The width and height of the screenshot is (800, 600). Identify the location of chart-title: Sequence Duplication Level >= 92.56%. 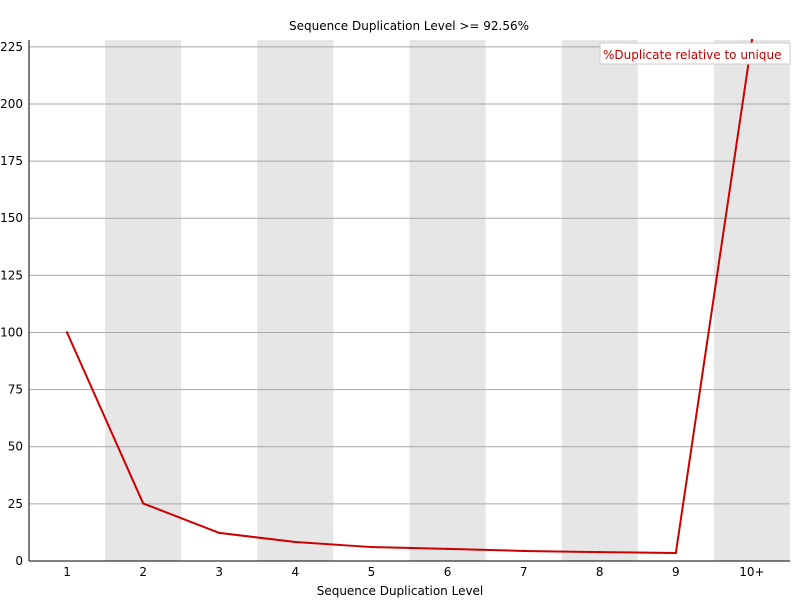
(409, 26).